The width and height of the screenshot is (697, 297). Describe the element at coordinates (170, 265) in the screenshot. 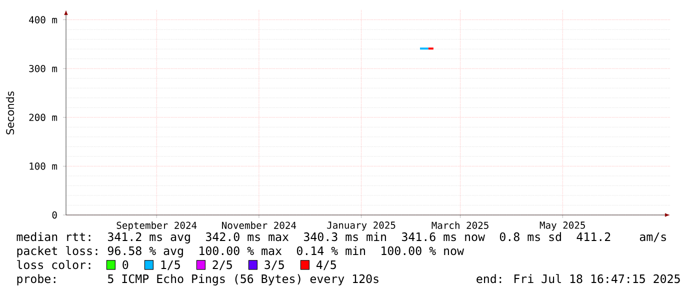

I see `legend-label: 1/5` at that location.